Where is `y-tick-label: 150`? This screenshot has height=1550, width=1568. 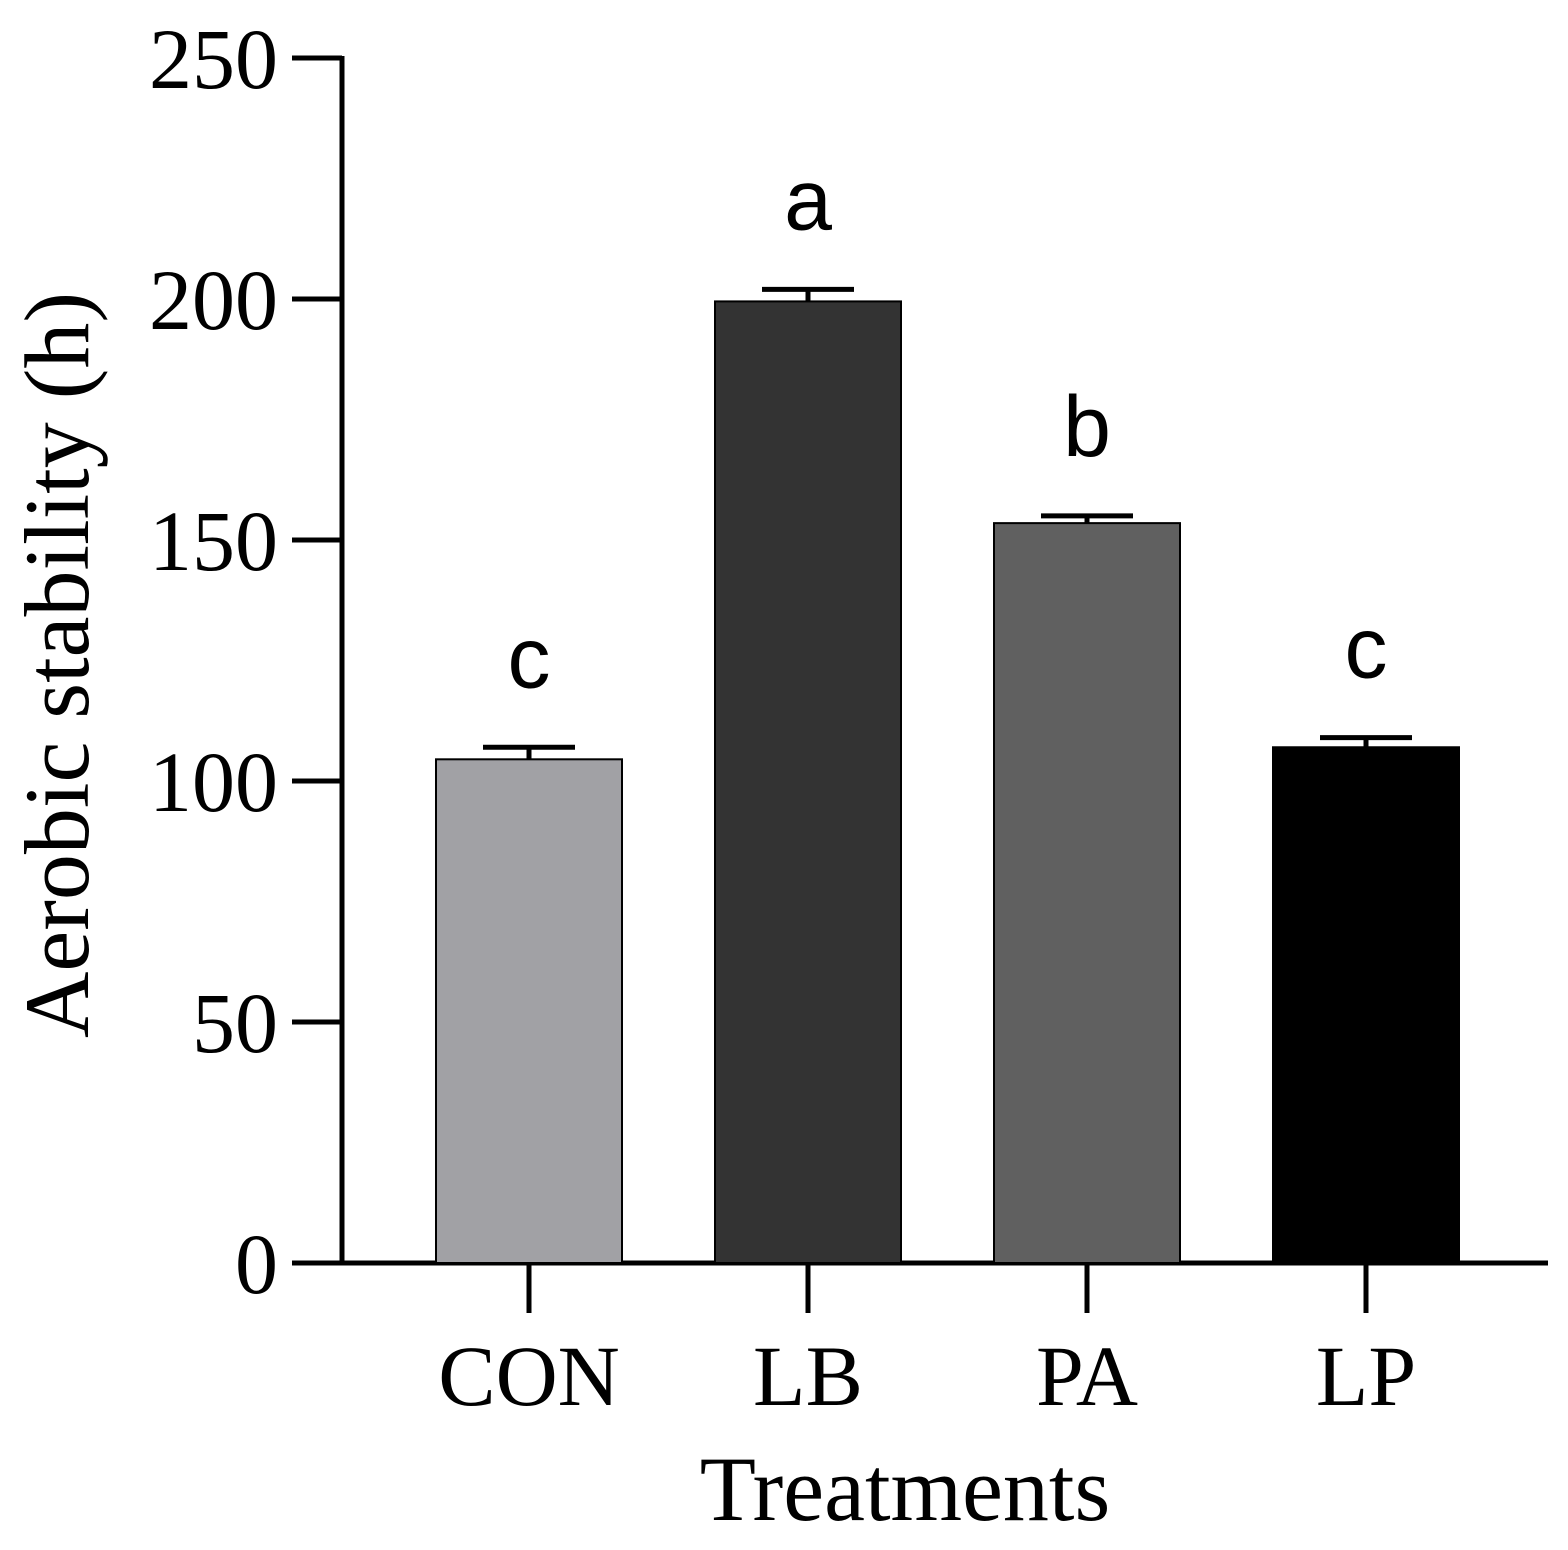
y-tick-label: 150 is located at coordinates (213, 541).